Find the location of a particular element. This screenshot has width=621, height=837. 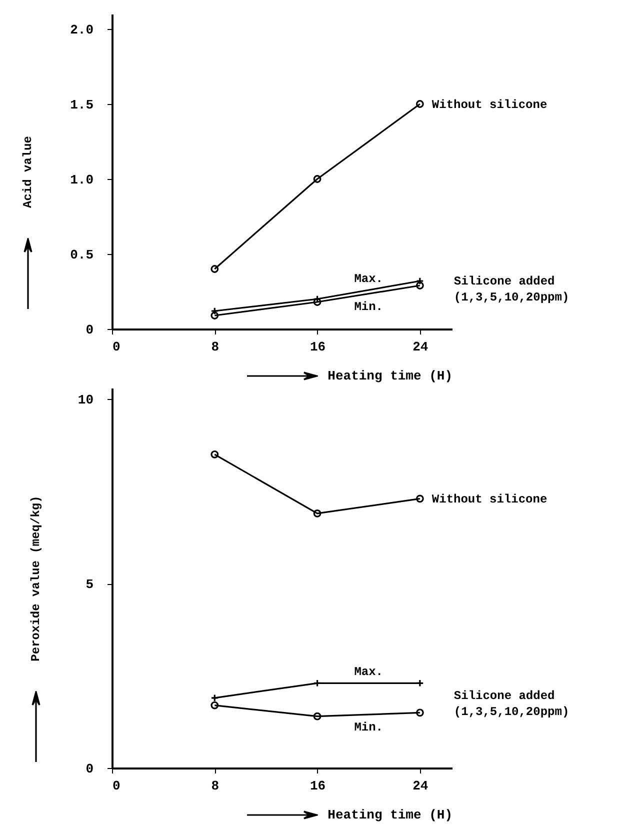

y-tick-label: 1.5 is located at coordinates (82, 105).